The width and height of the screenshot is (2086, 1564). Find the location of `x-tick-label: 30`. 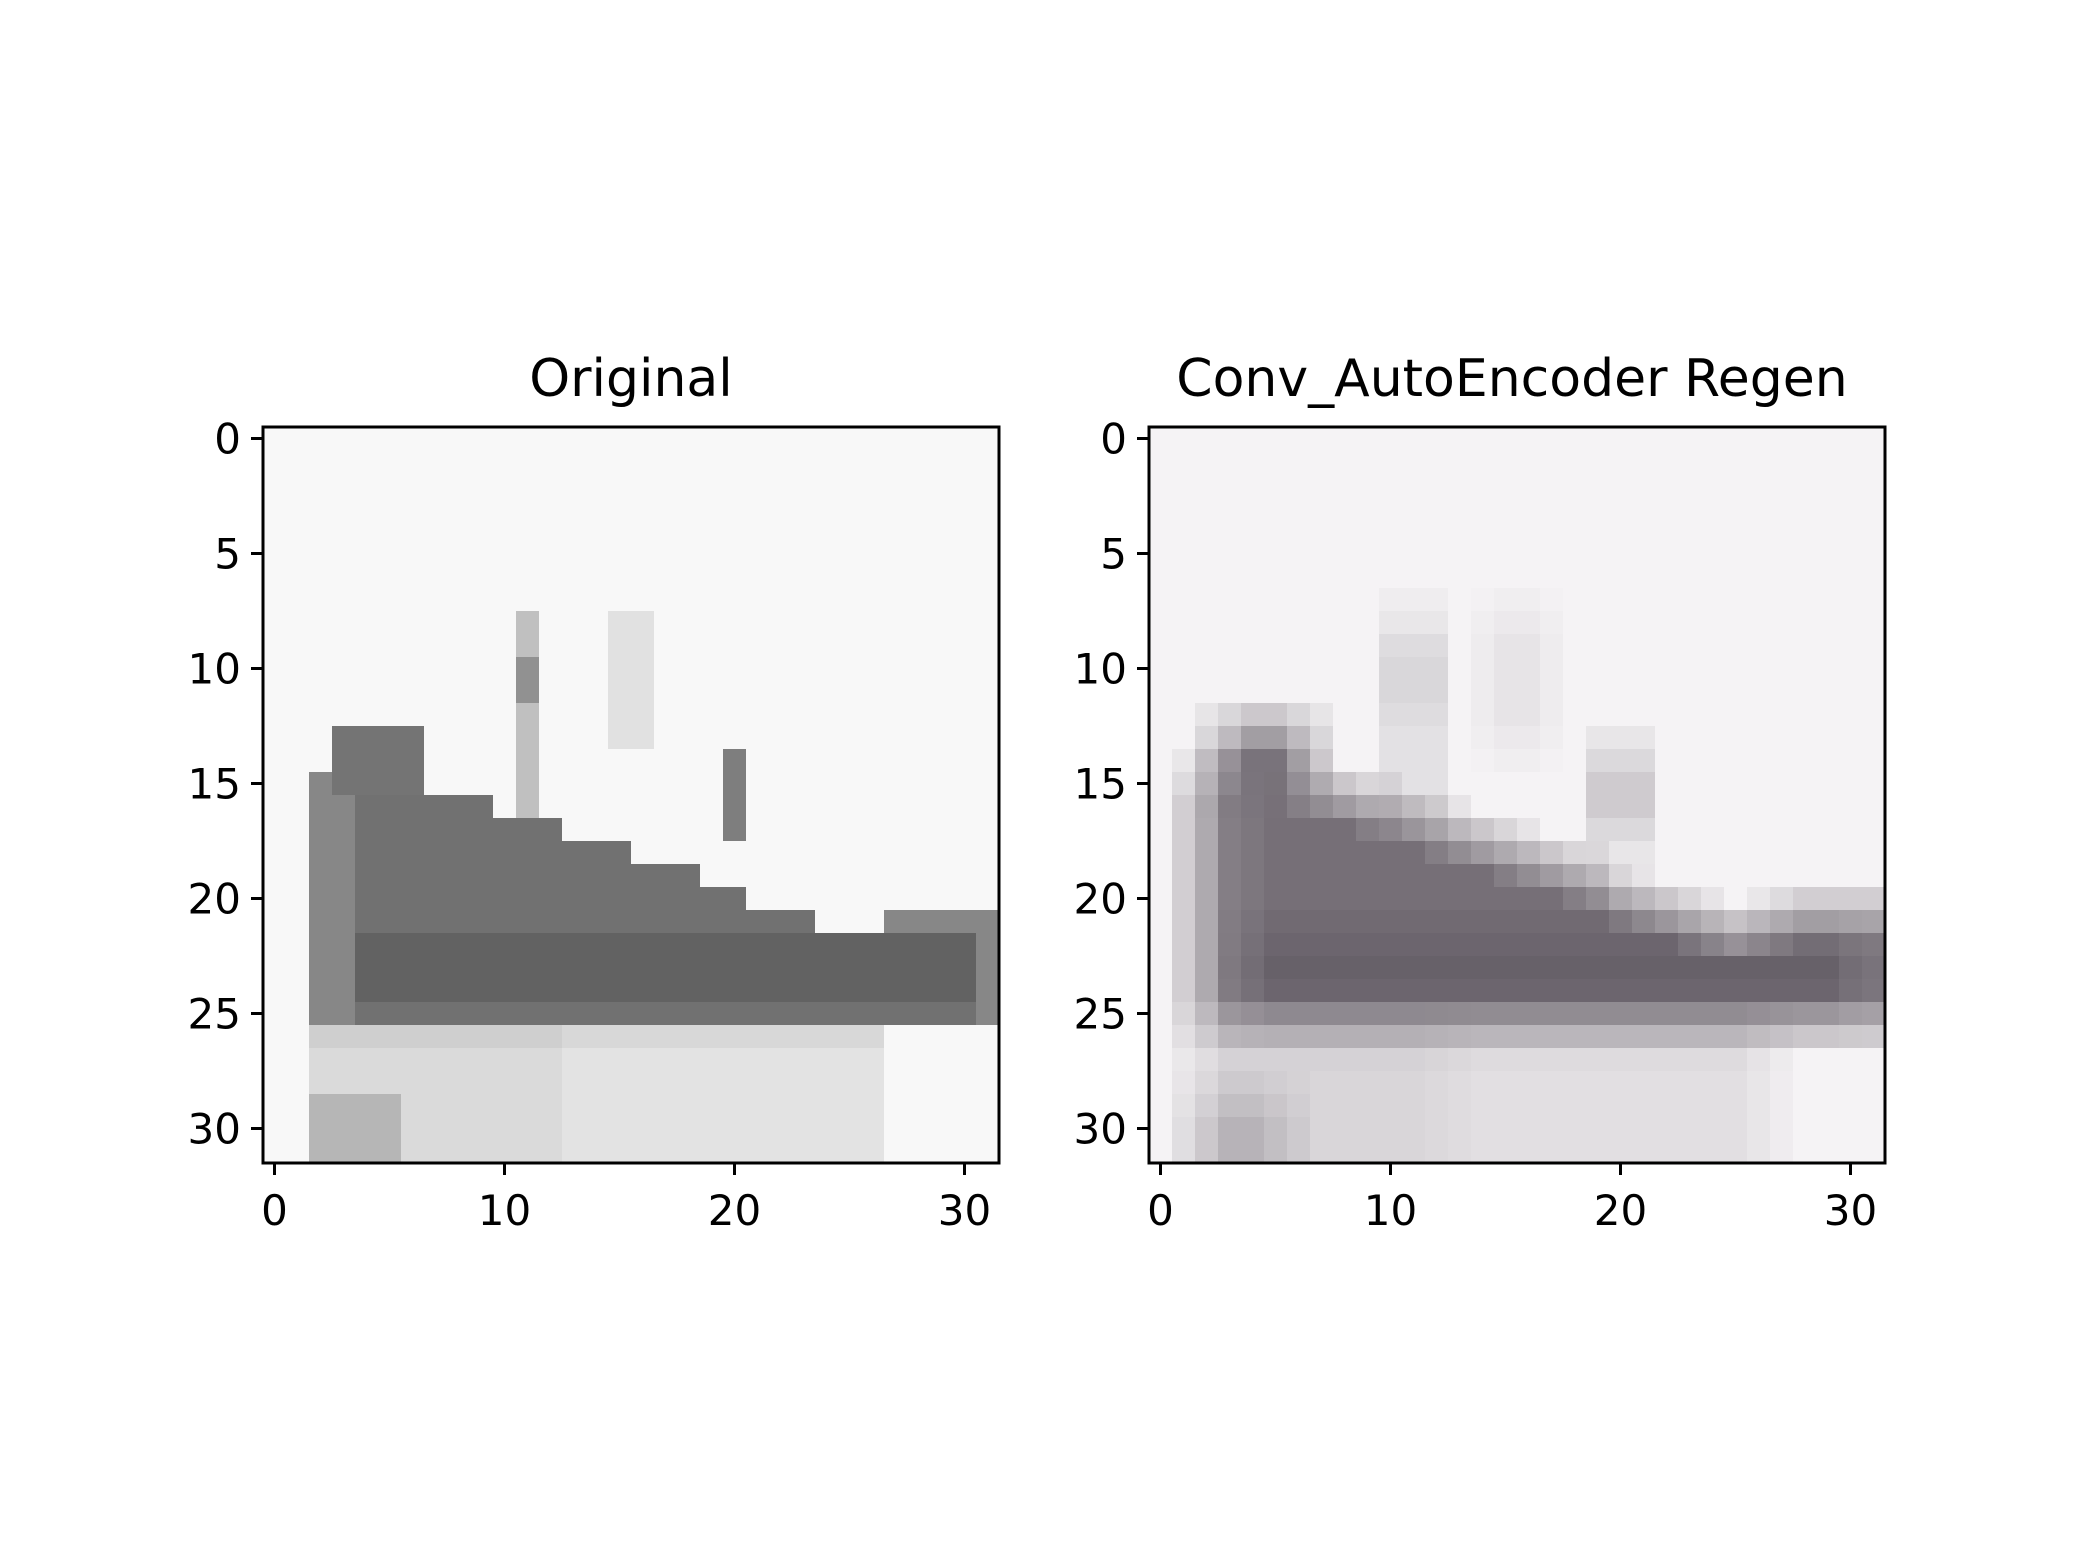

x-tick-label: 30 is located at coordinates (1850, 1210).